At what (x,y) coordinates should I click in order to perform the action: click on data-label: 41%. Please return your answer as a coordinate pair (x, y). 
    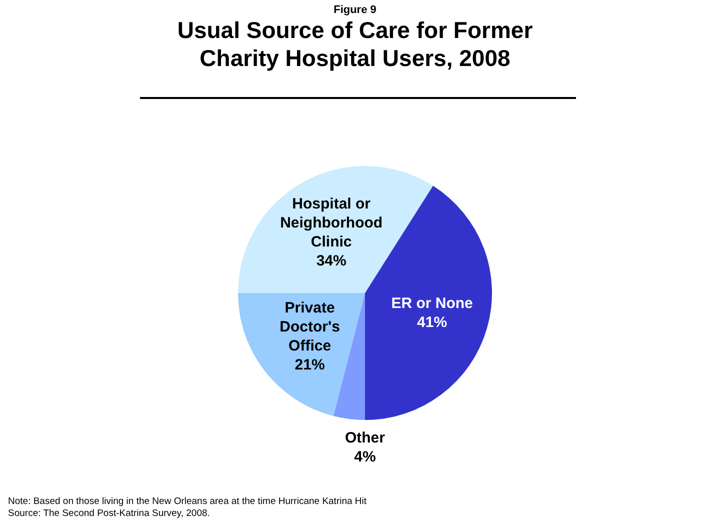
    Looking at the image, I should click on (432, 321).